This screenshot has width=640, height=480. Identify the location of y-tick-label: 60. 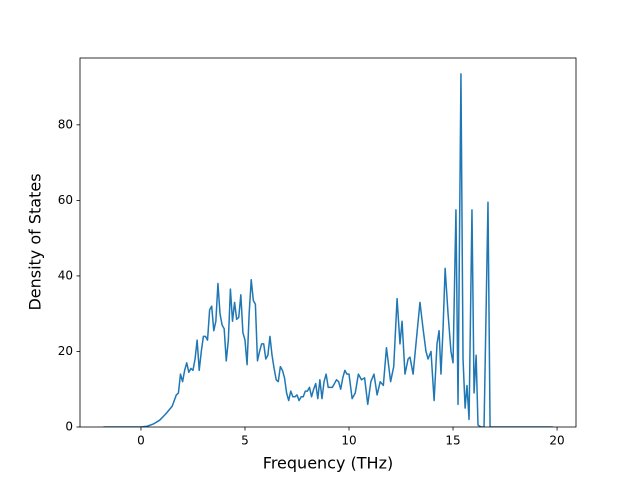
(65, 200).